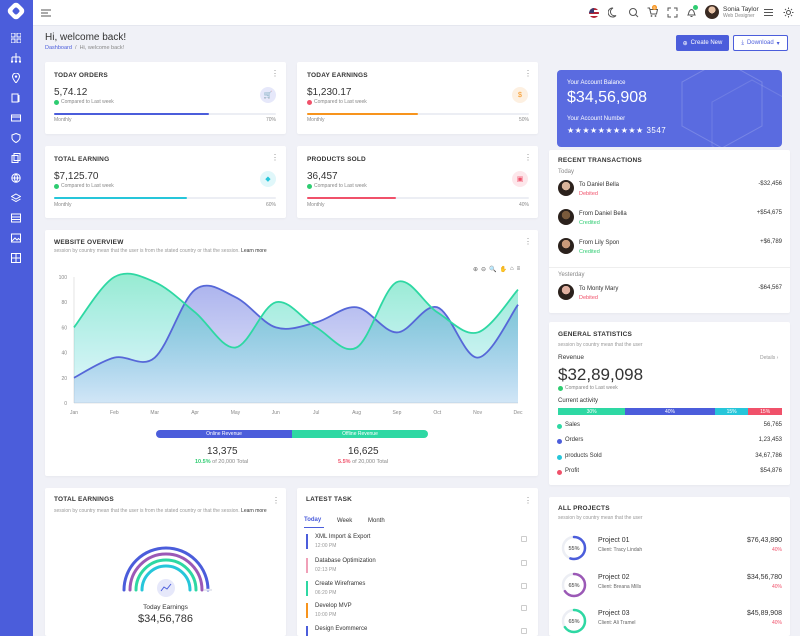 The width and height of the screenshot is (800, 636). I want to click on search-icon, so click(633, 12).